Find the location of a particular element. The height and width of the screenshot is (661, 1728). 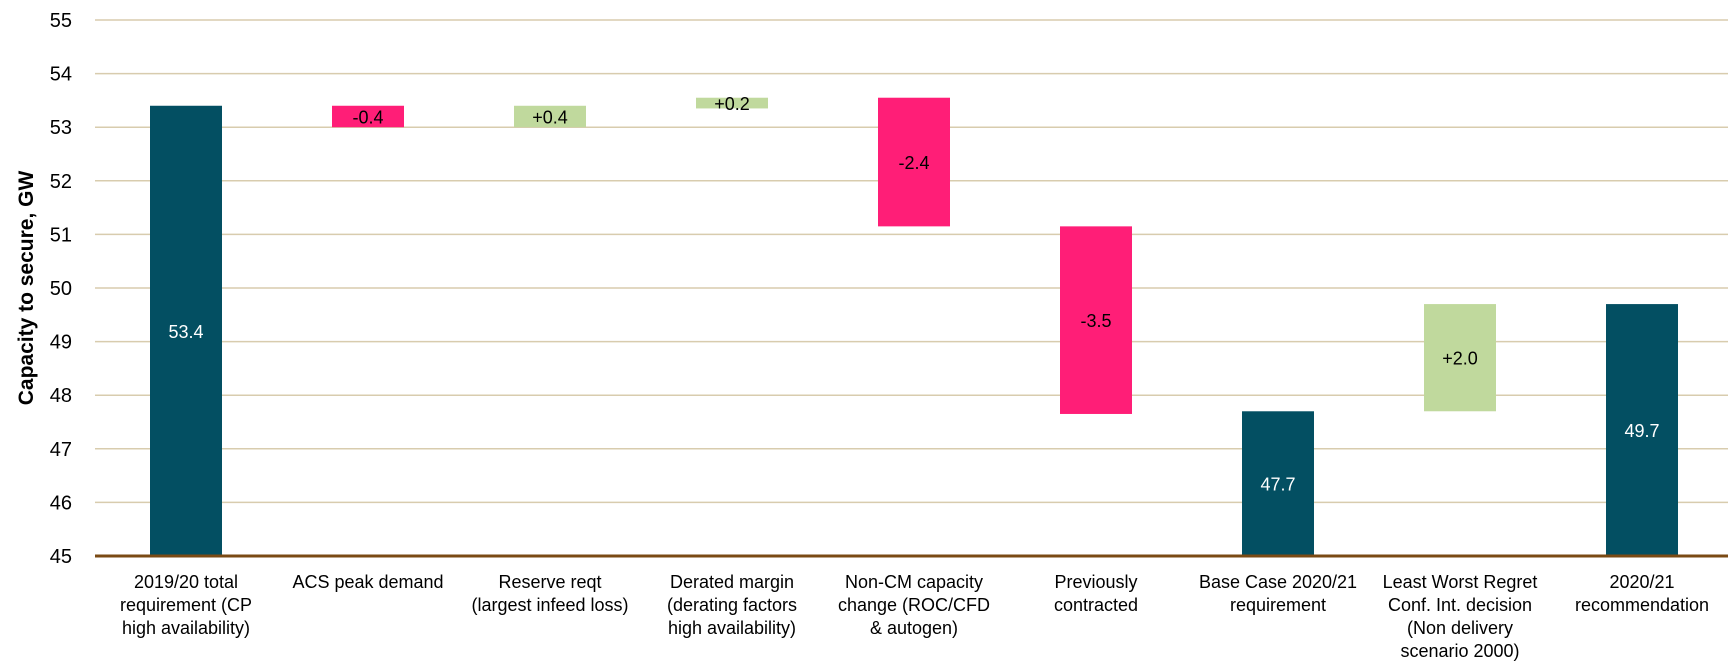

category-label: contracted is located at coordinates (1096, 605).